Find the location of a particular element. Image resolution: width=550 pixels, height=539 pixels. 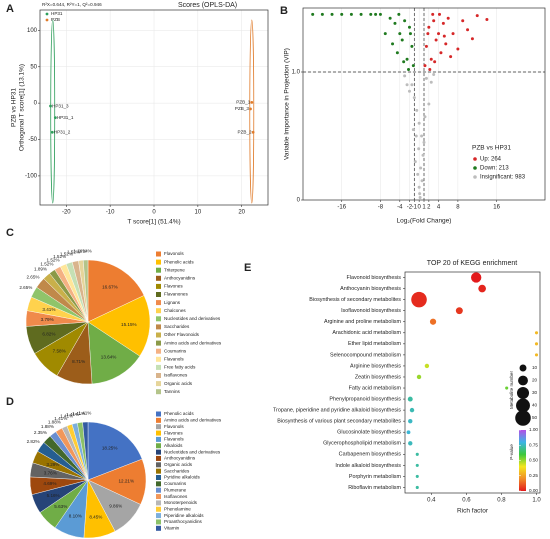

point-label: PZB_3 is located at coordinates (242, 108).